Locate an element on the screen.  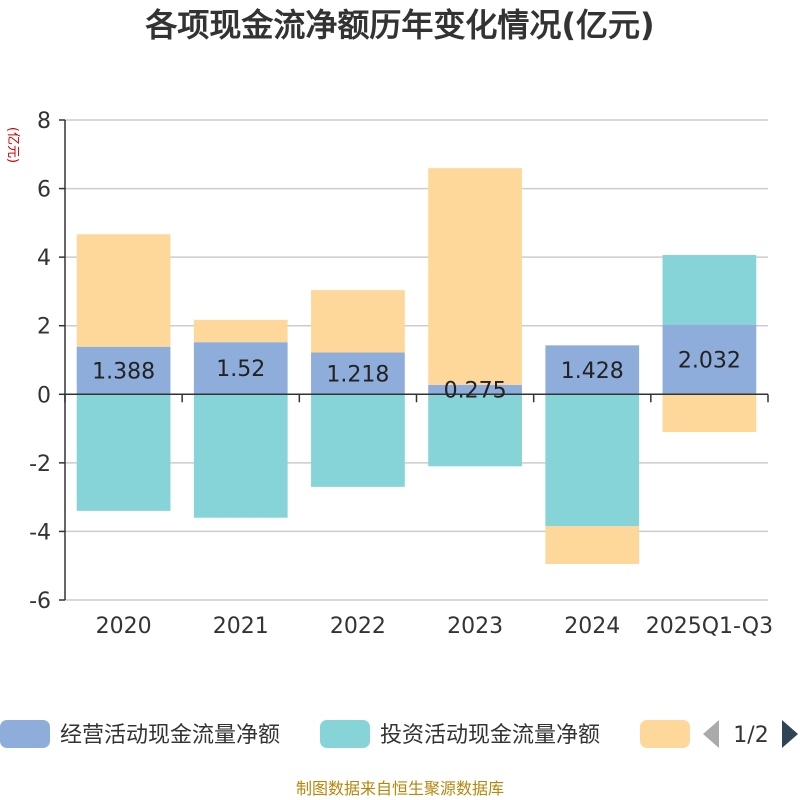
chart-title: 各项现金流净额历年变化情况(亿元) is located at coordinates (399, 25).